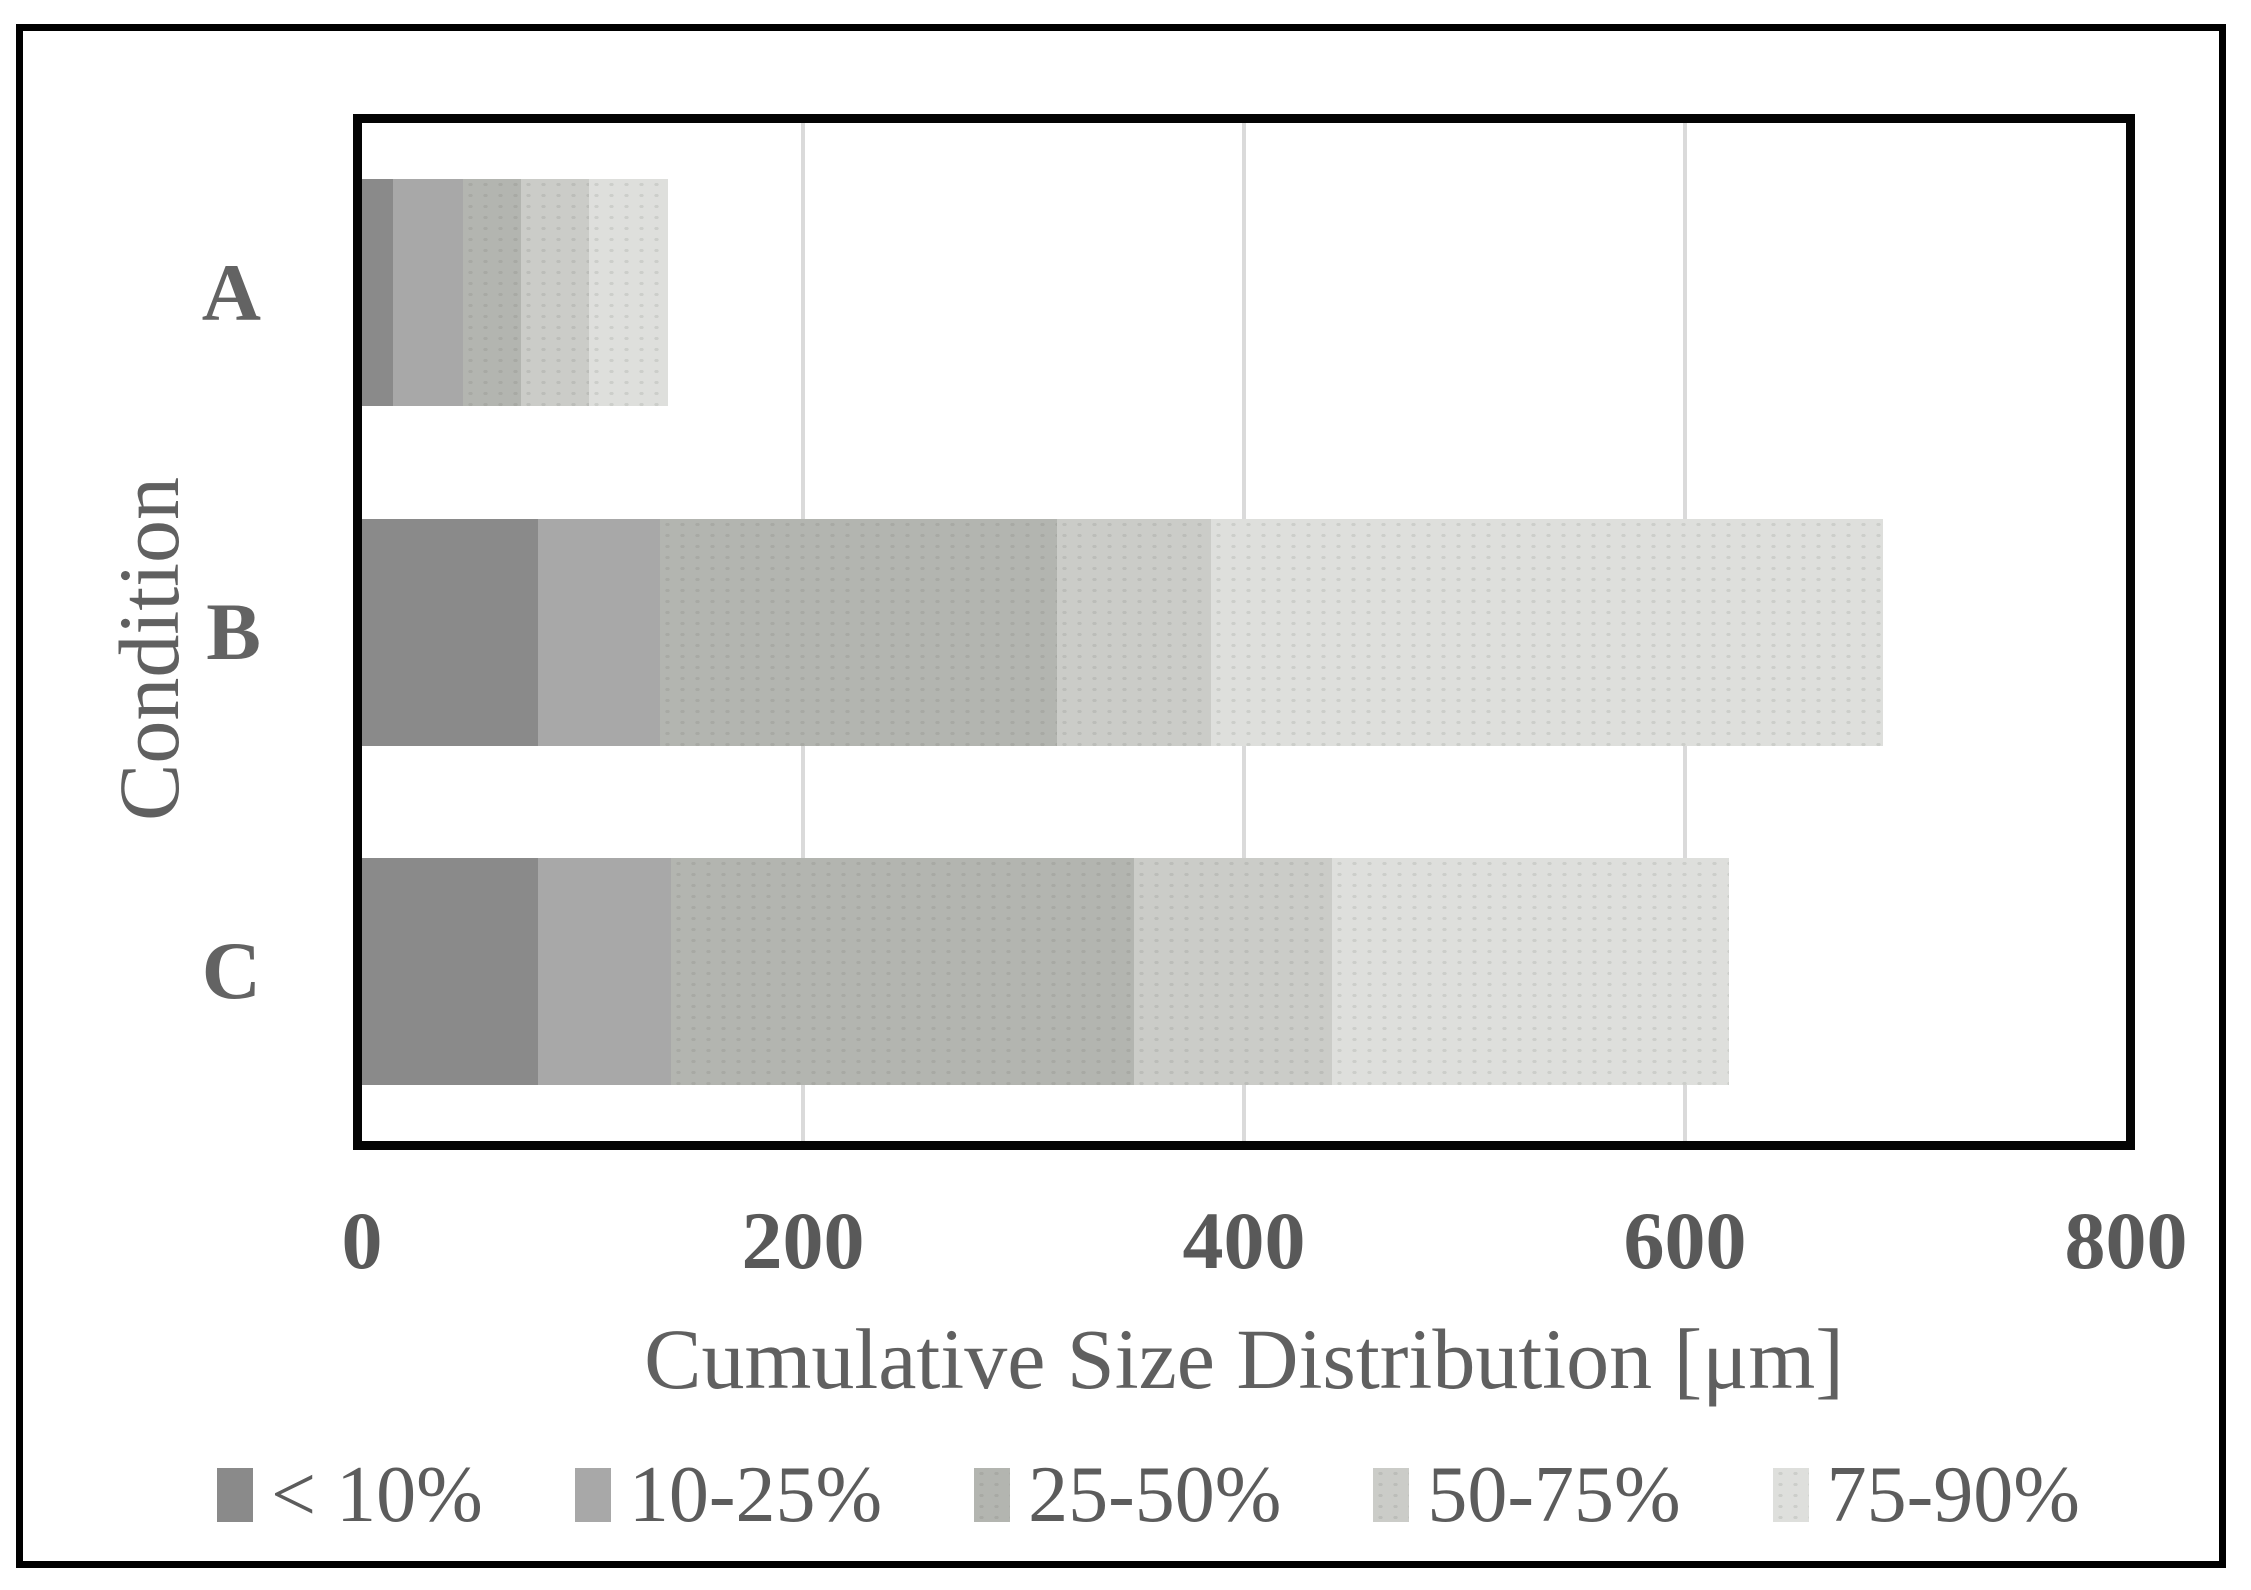 The height and width of the screenshot is (1590, 2251). I want to click on bar-segment-A-50-75%, so click(555, 293).